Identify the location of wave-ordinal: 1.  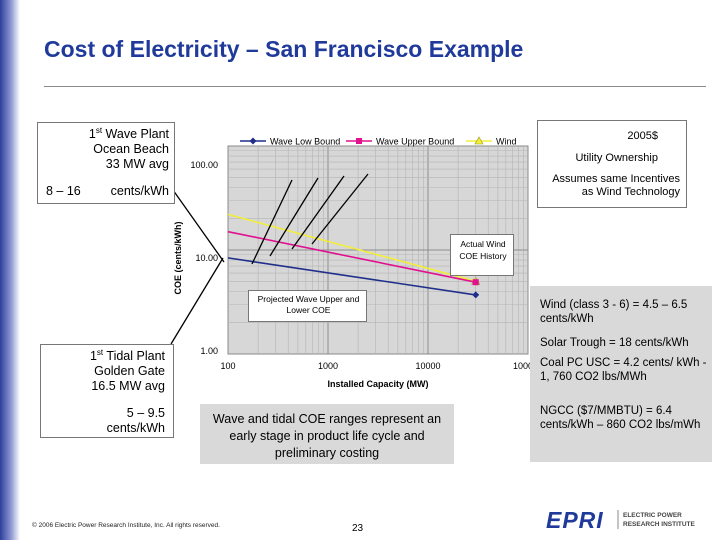
(92, 134).